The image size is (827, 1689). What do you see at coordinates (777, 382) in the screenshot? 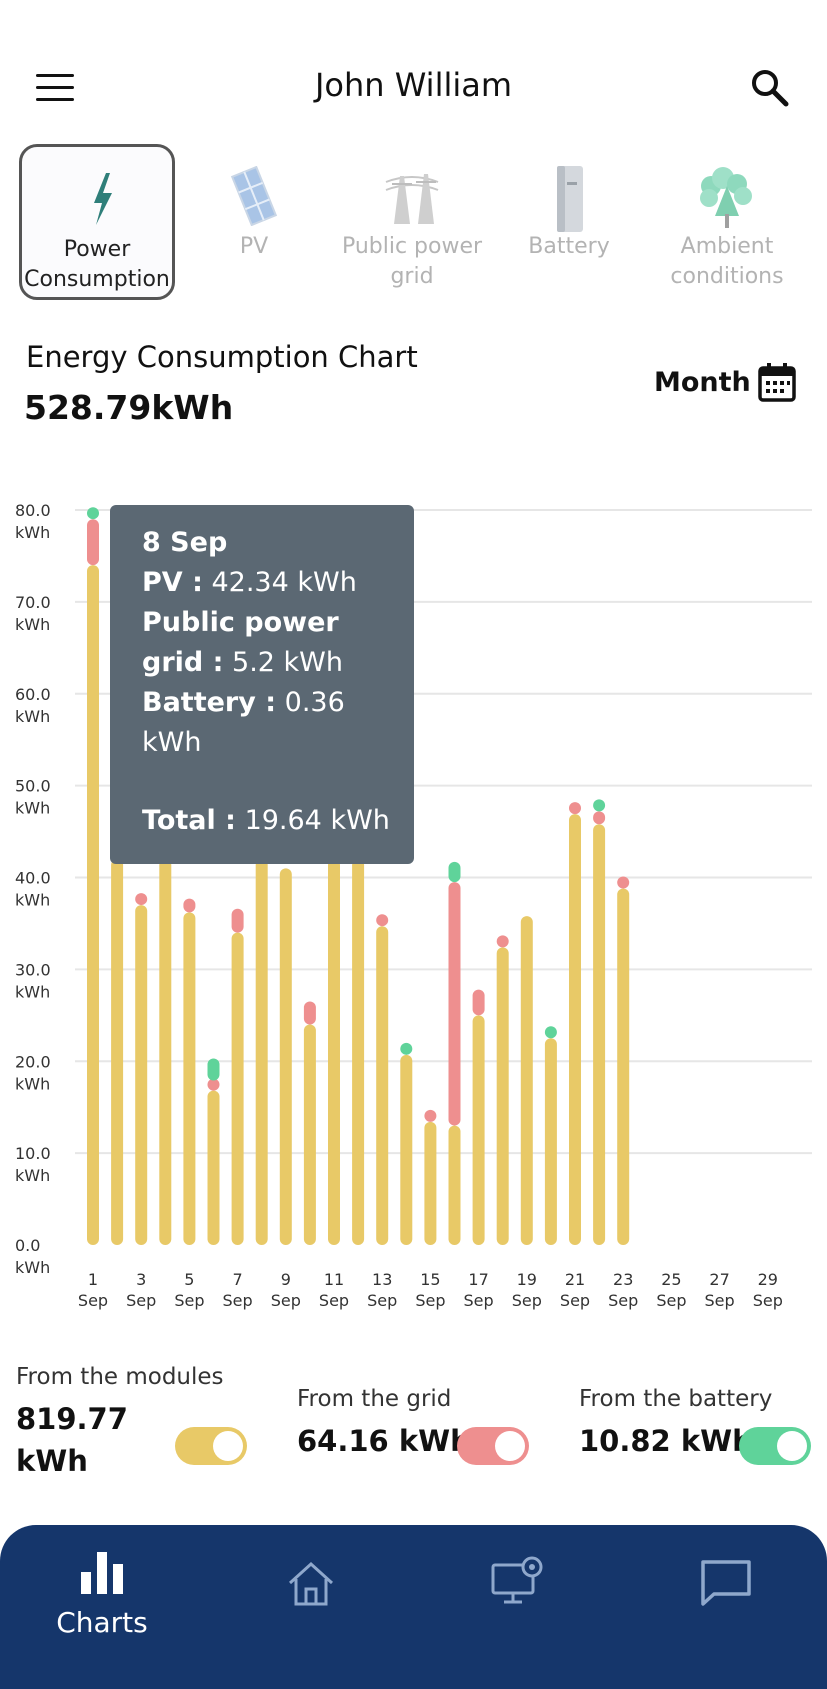
I see `calendar-icon` at bounding box center [777, 382].